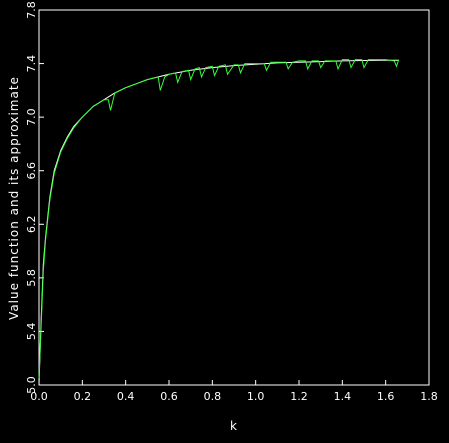 The width and height of the screenshot is (449, 443). Describe the element at coordinates (31, 117) in the screenshot. I see `y-tick-label: 7.0` at that location.